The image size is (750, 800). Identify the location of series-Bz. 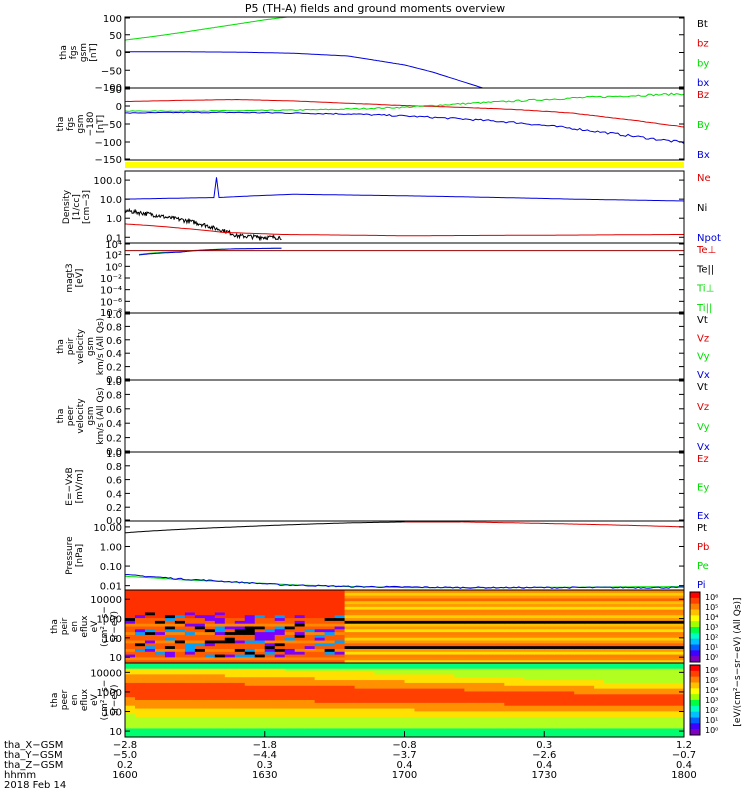
(404, 113).